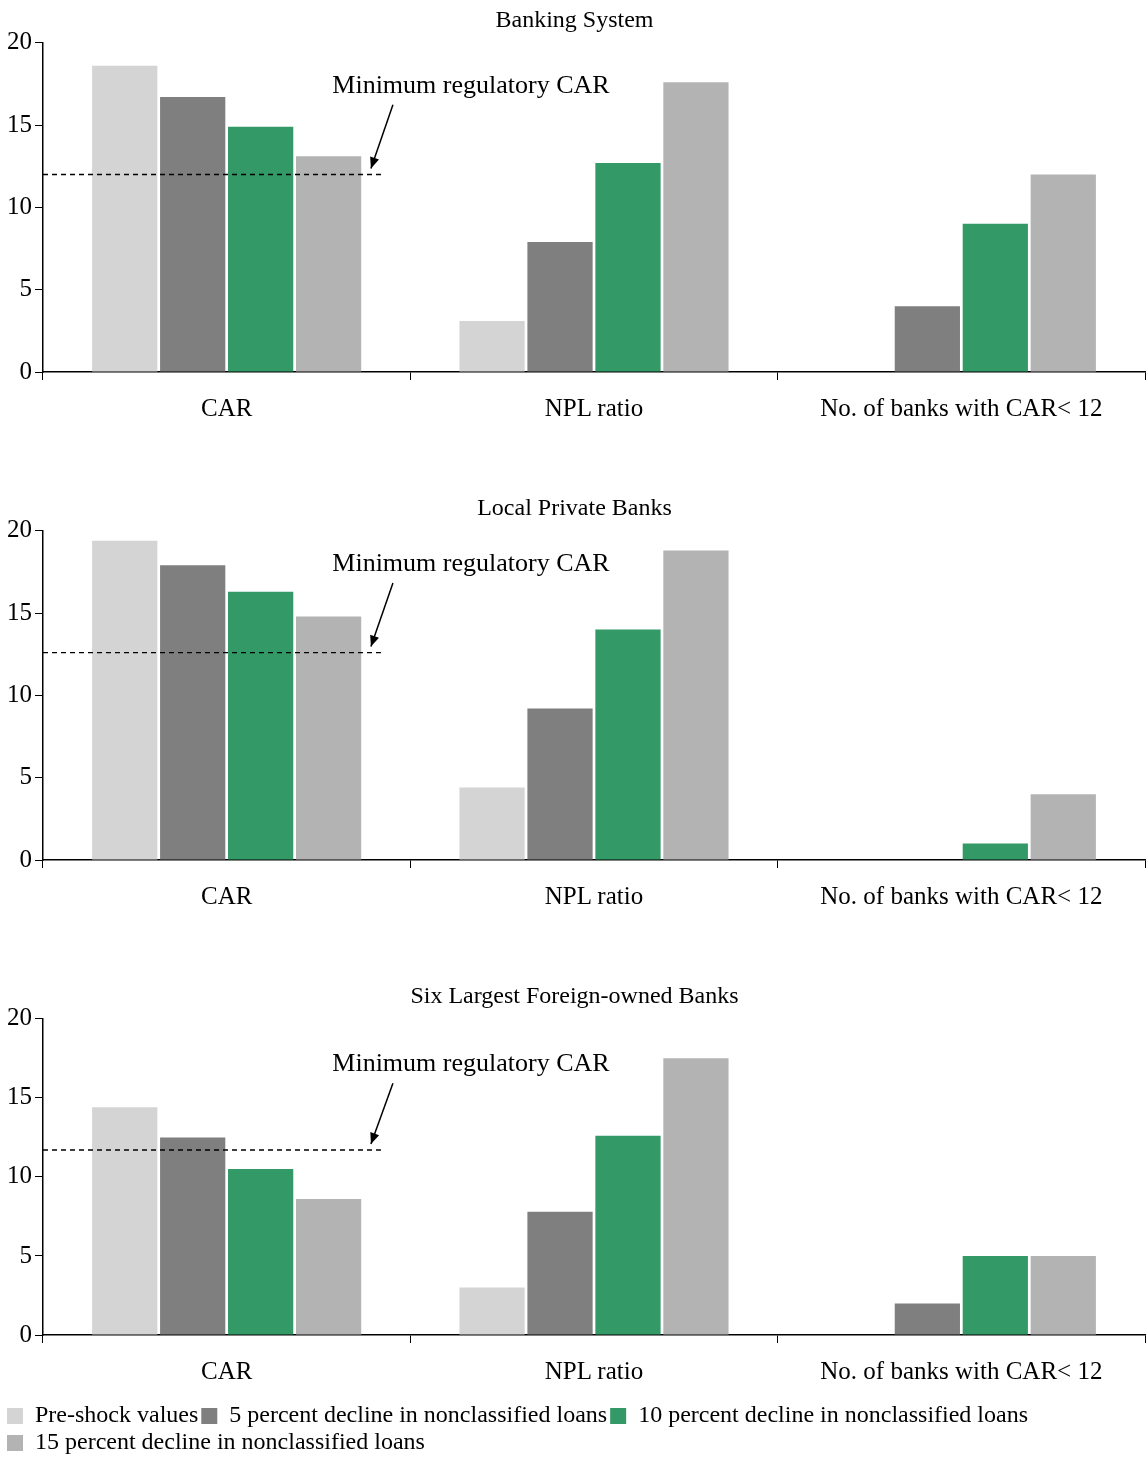 This screenshot has height=1465, width=1147. I want to click on legend-label: 15 percent decline in nonclassified loans, so click(230, 1441).